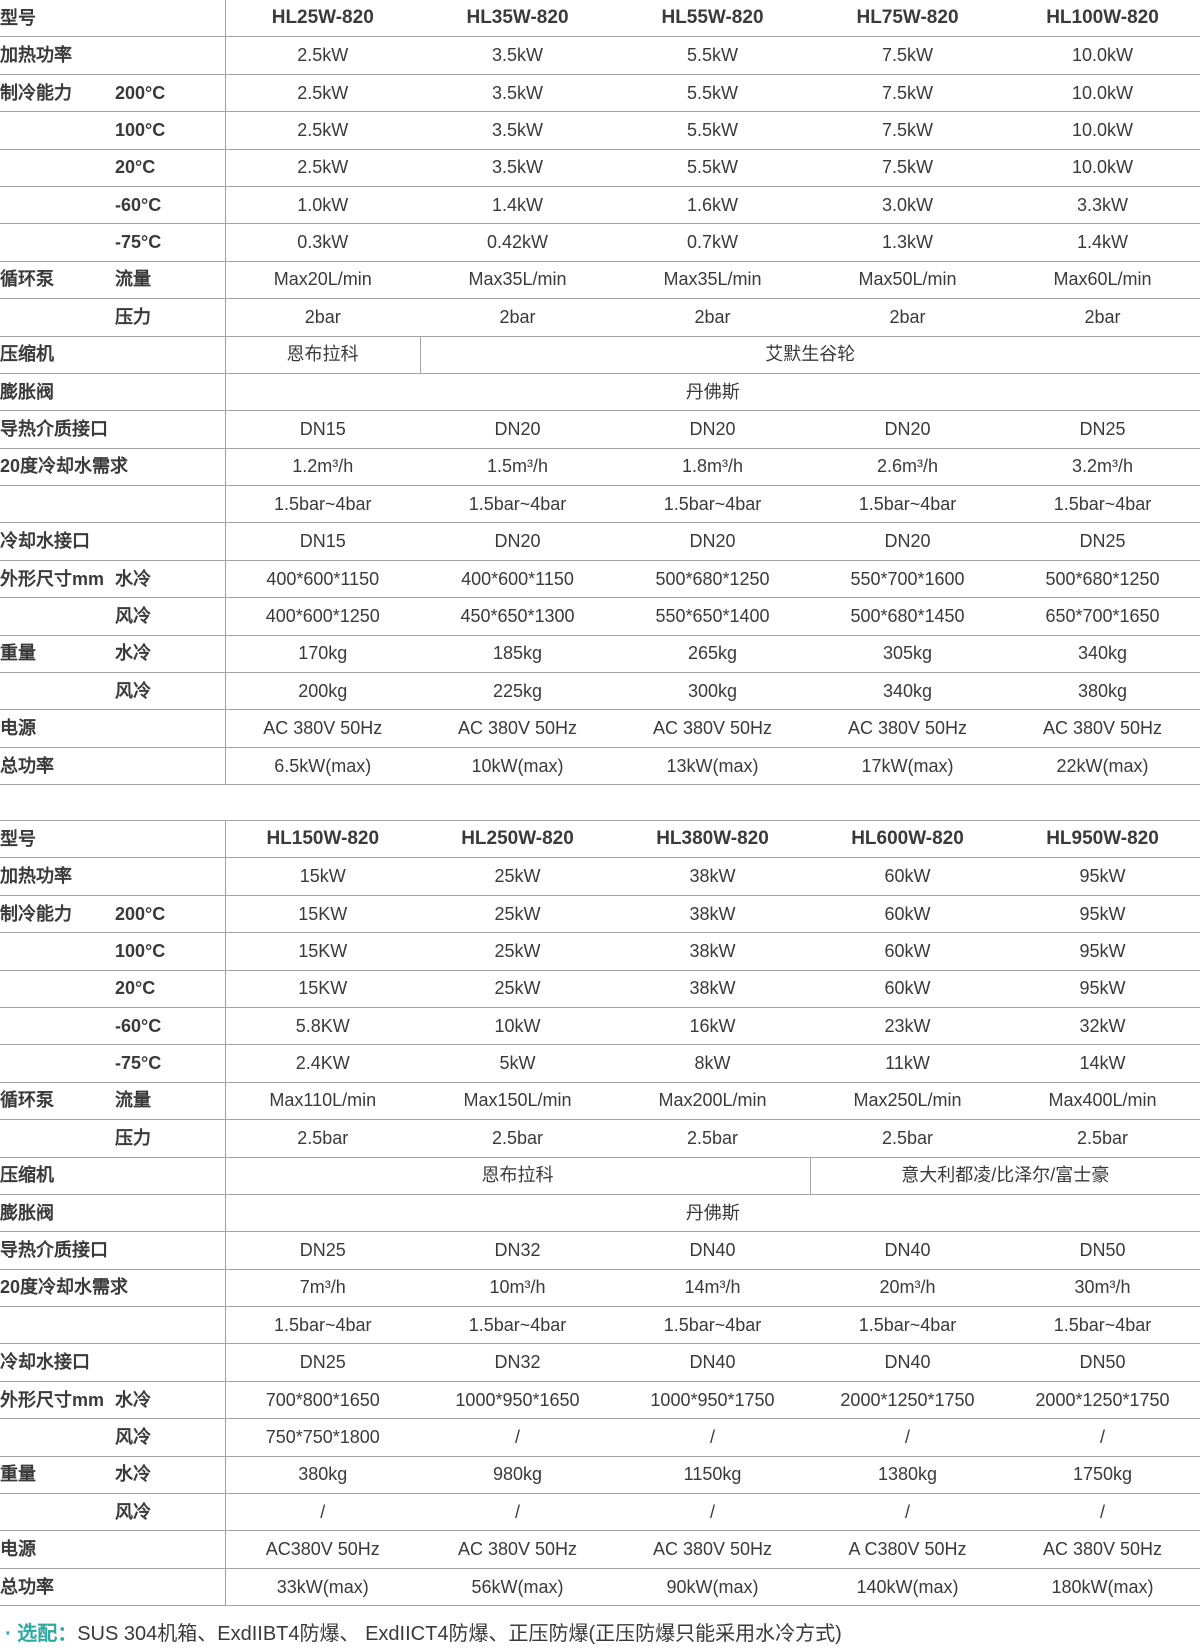  What do you see at coordinates (600, 205) in the screenshot?
I see `table-row: -60°C 1.0kW 1.4kW 1.6kW 3.0kW 3.3kW` at bounding box center [600, 205].